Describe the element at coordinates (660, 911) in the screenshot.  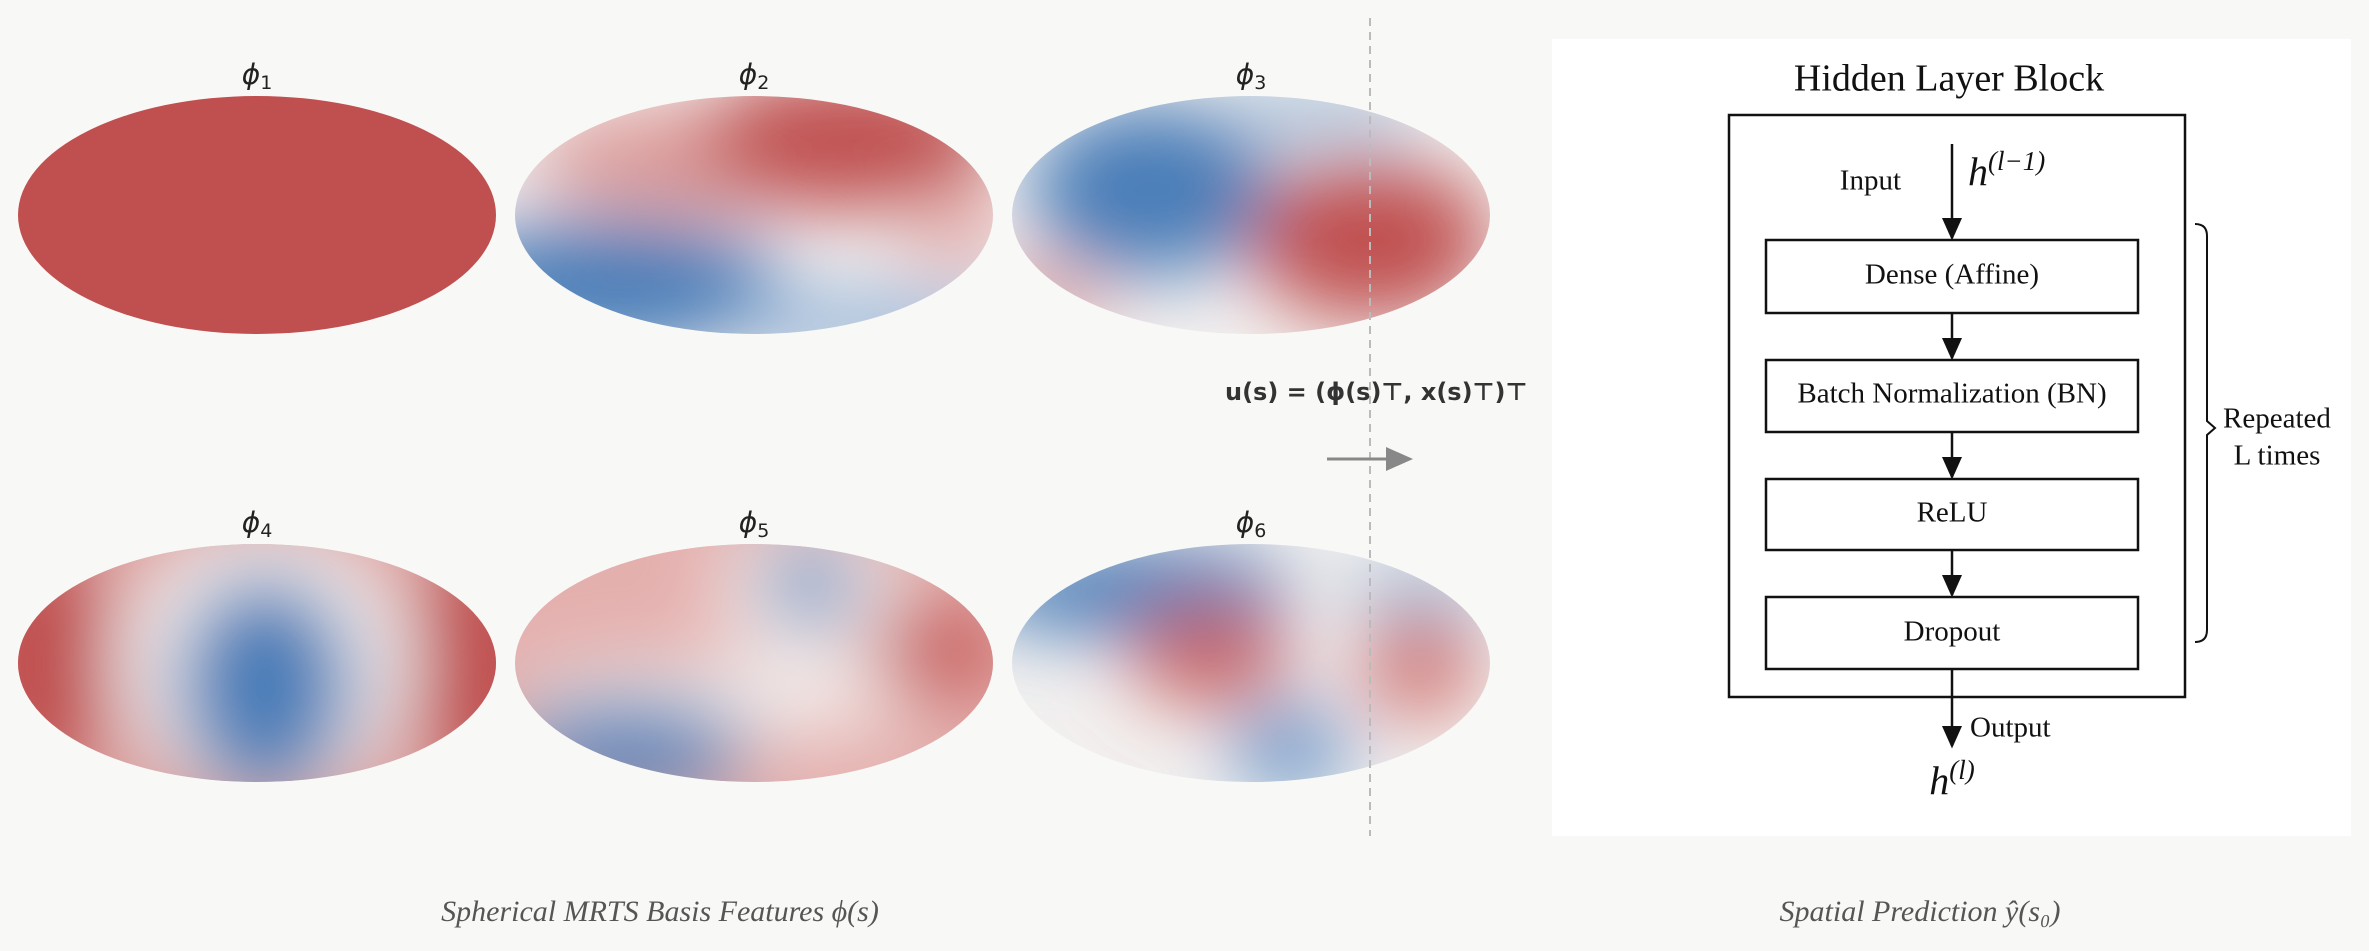
I see `caption: Spherical MRTS Basis Features ϕ(s)` at that location.